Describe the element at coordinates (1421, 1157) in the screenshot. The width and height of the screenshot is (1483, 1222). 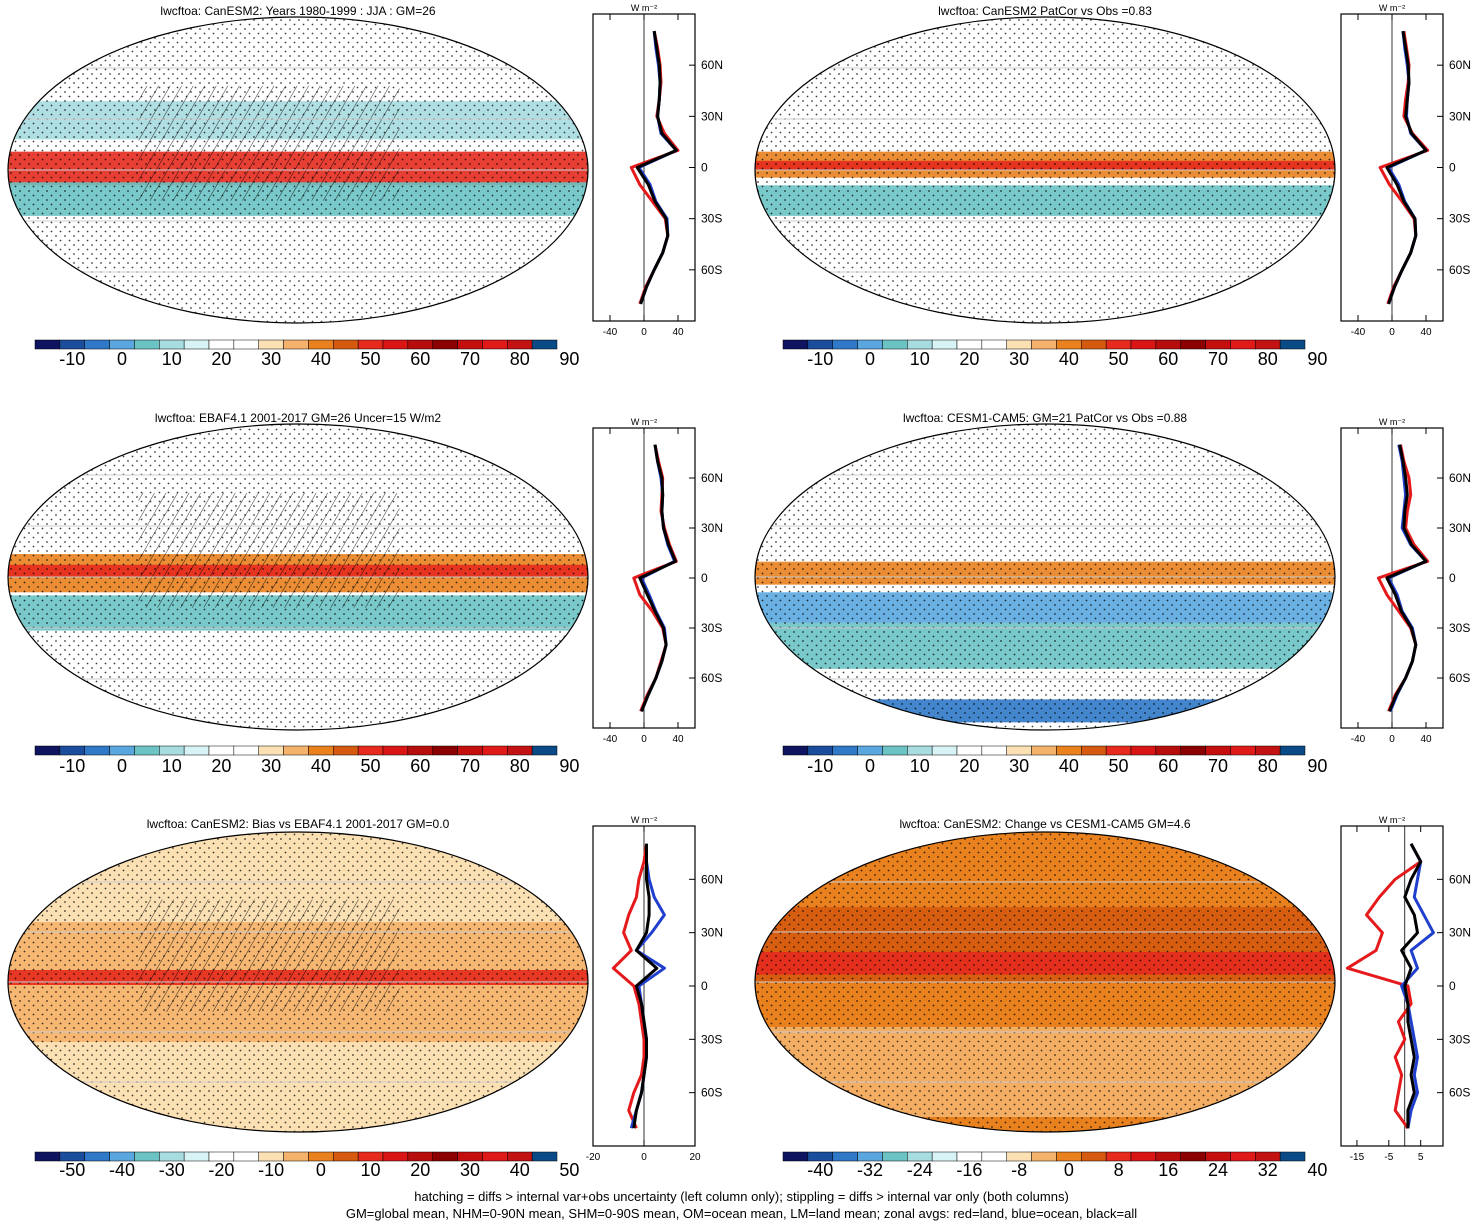
I see `zonal-x-tick-label: 5` at that location.